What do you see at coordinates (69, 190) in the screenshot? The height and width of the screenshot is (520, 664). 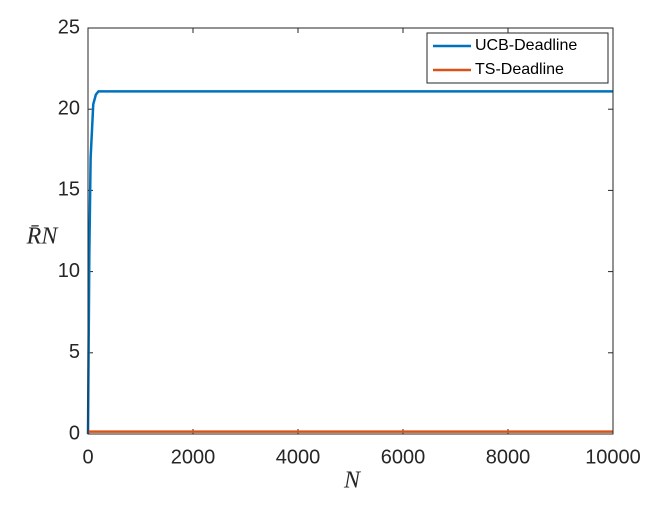 I see `y-tick-label: 15` at bounding box center [69, 190].